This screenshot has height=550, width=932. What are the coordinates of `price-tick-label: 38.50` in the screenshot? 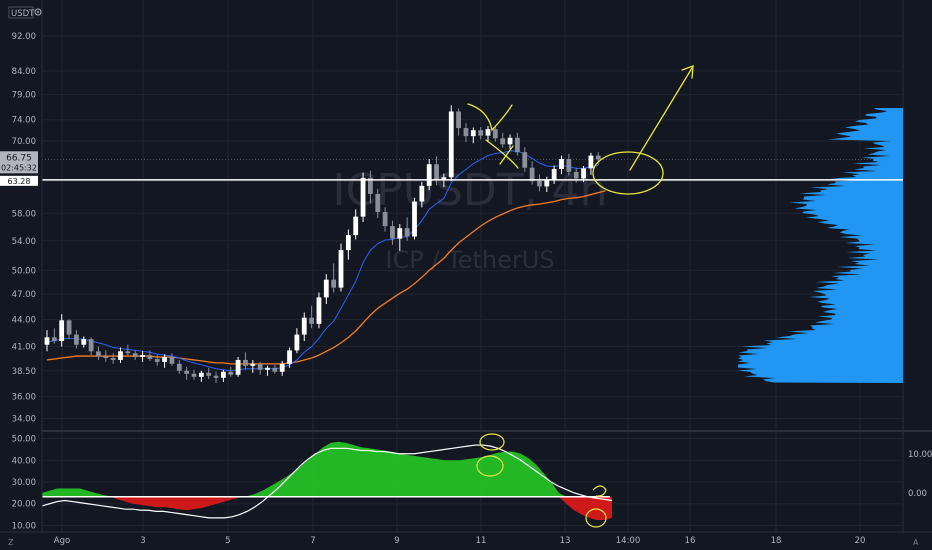 It's located at (24, 372).